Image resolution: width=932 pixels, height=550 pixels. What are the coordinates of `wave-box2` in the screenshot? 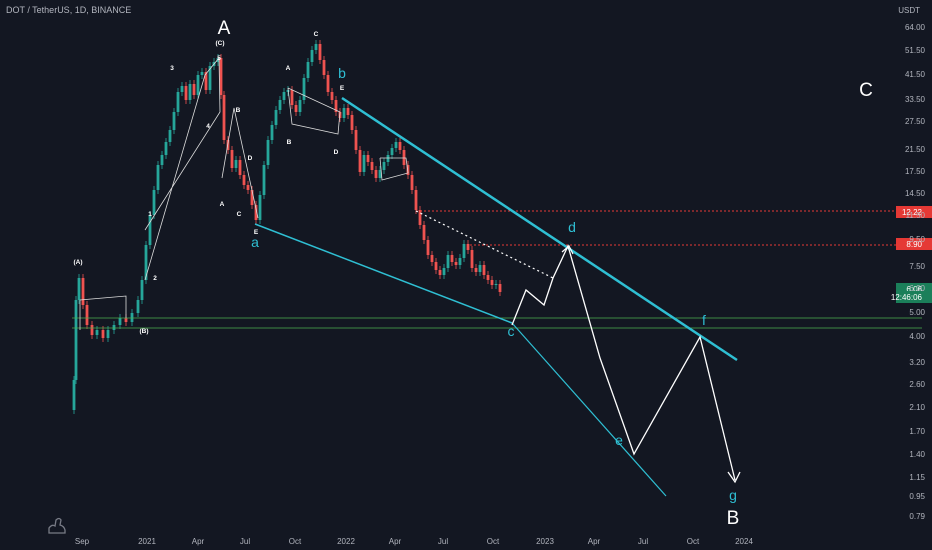 It's located at (394, 169).